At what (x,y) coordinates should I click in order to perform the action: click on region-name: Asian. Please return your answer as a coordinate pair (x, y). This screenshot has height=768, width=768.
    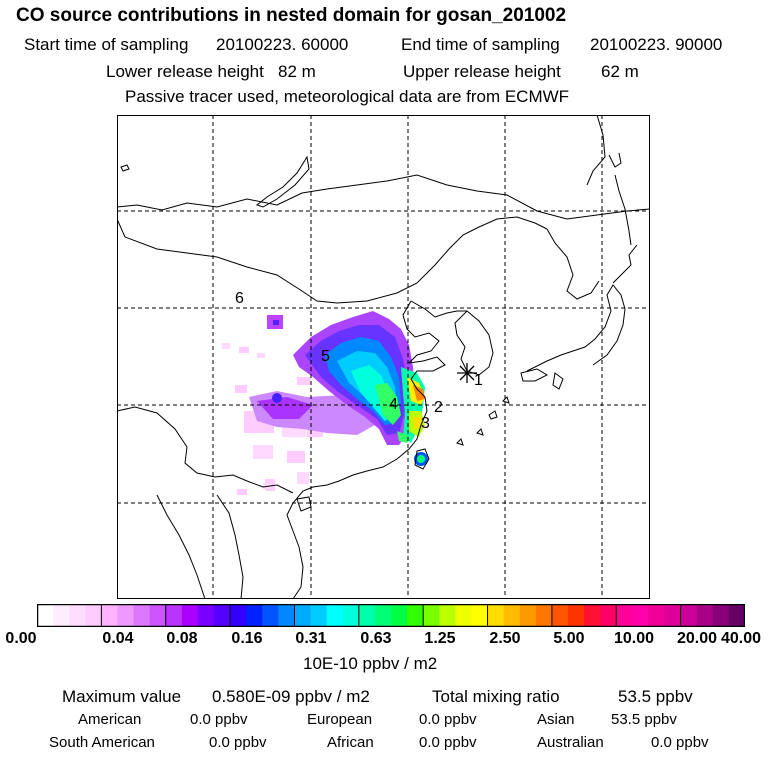
    Looking at the image, I should click on (556, 719).